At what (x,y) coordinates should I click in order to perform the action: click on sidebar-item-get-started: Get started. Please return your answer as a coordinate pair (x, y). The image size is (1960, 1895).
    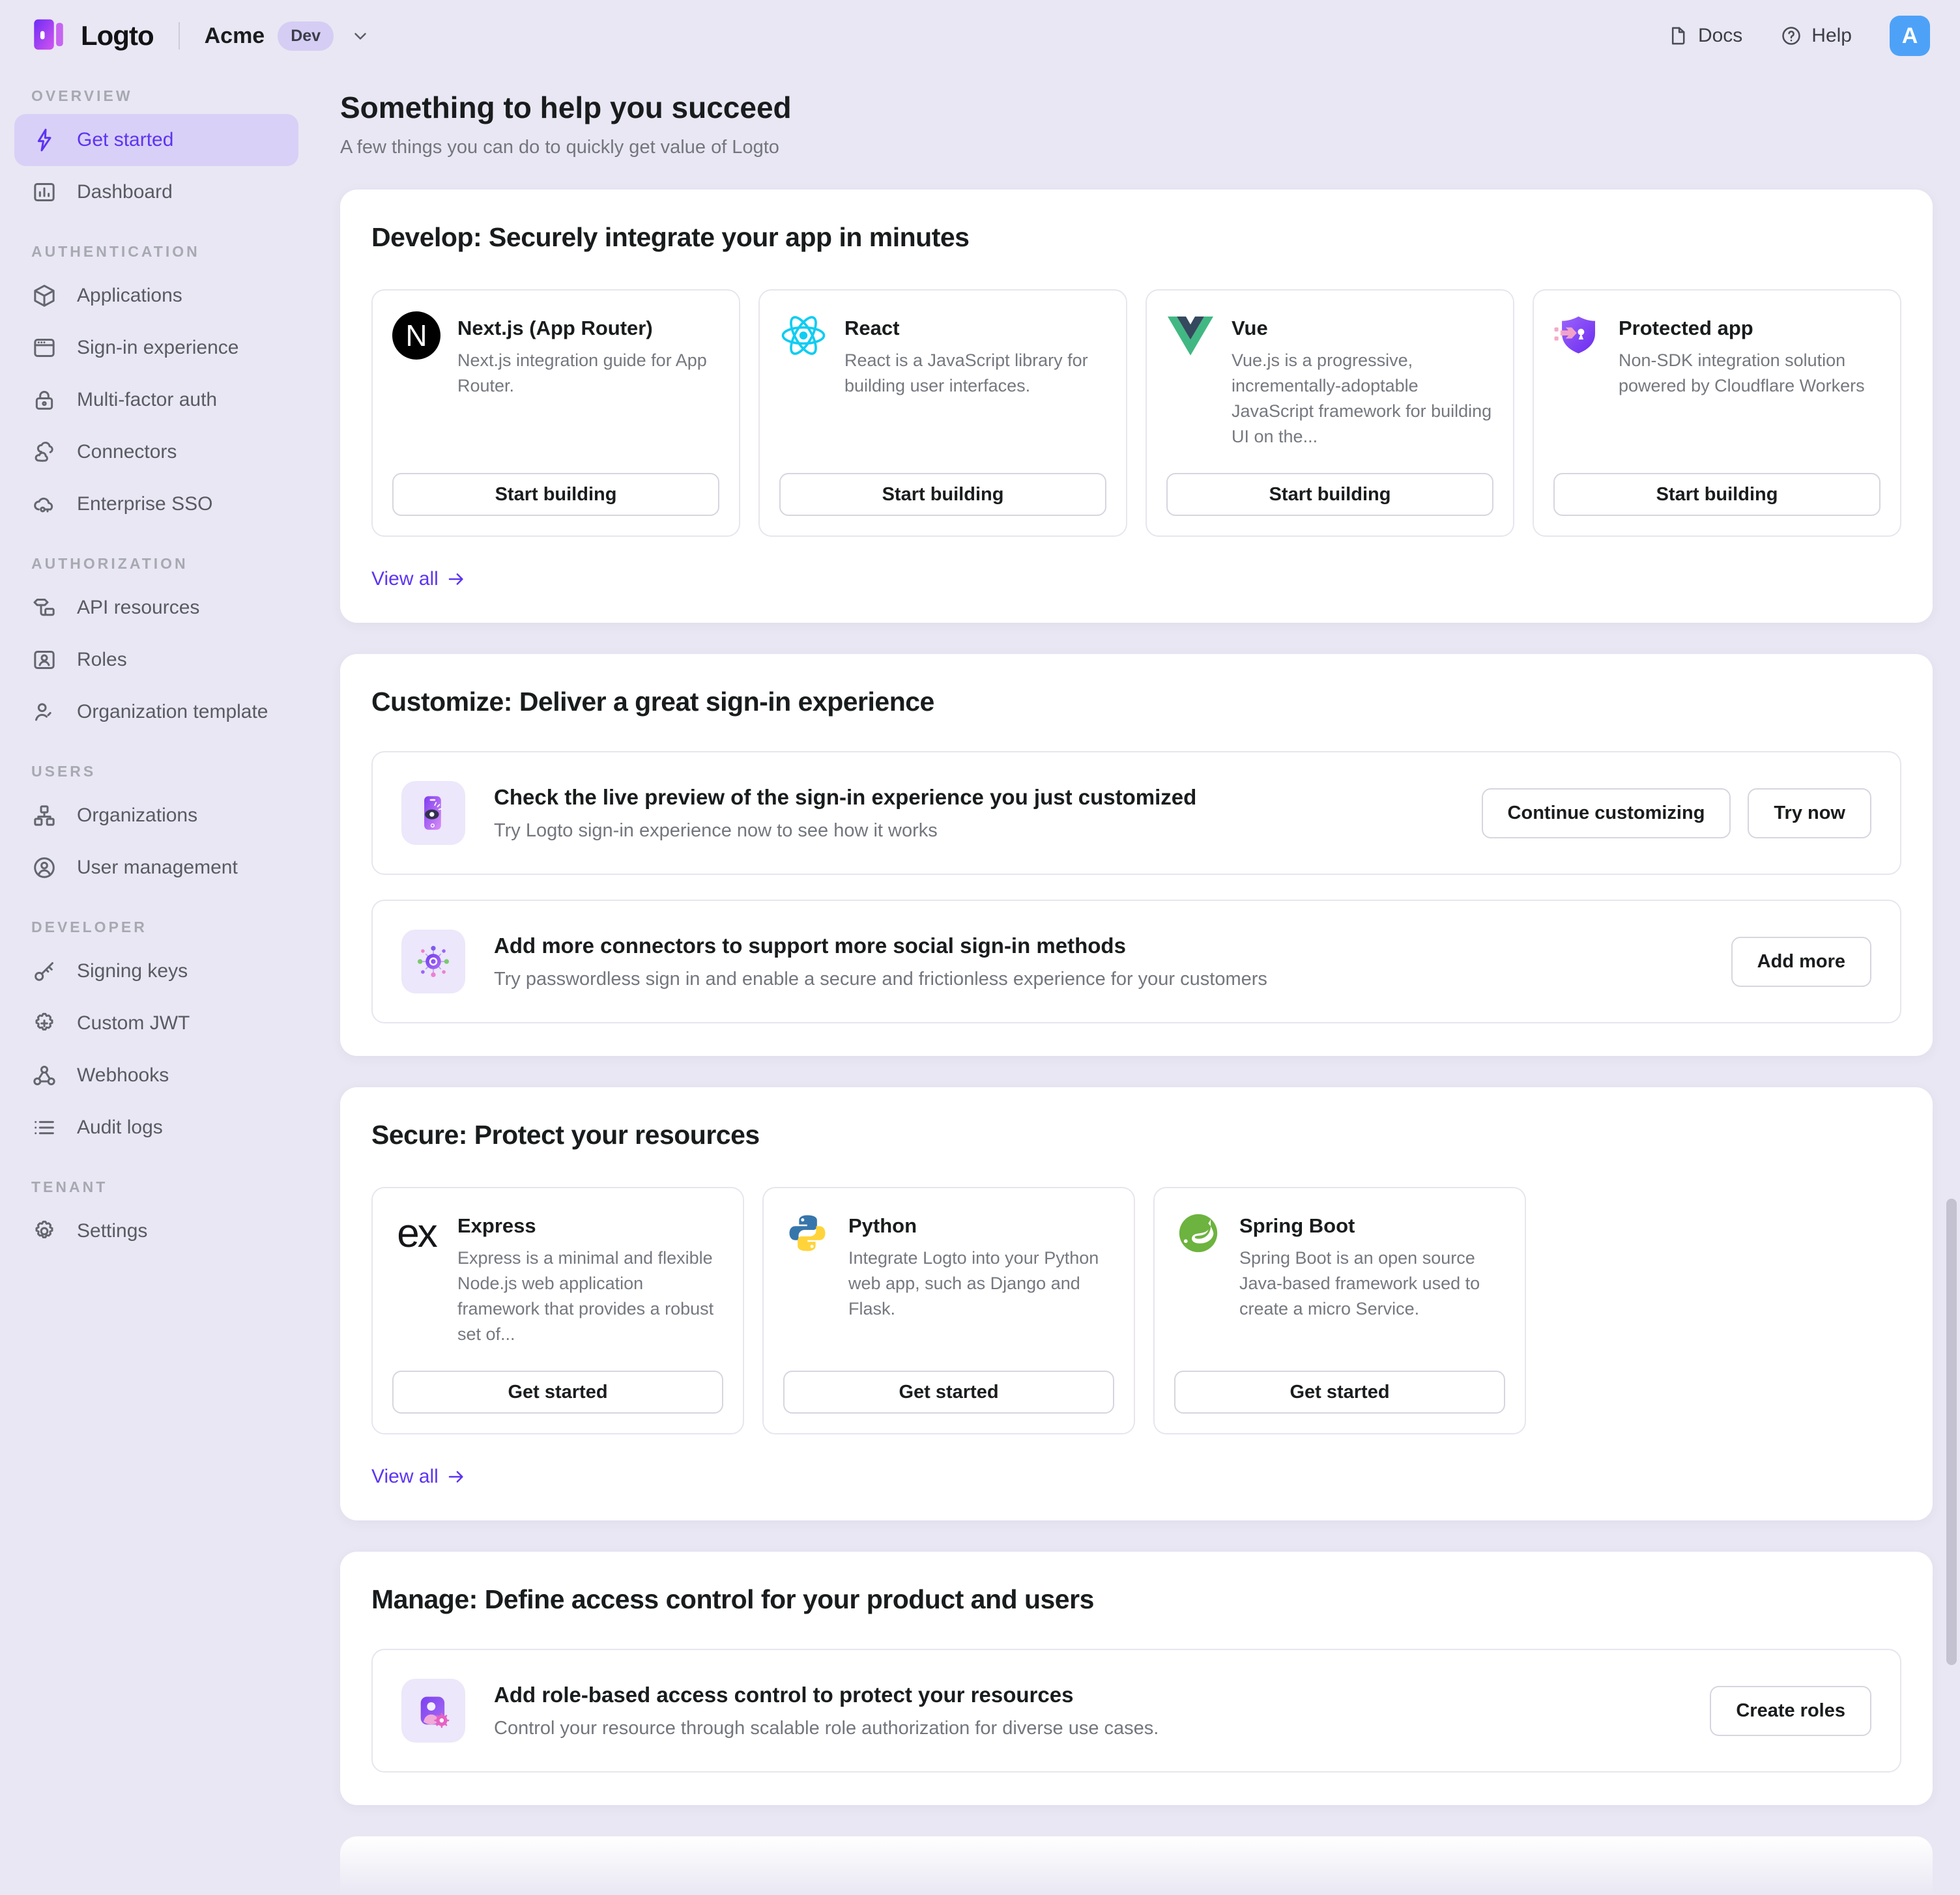
    Looking at the image, I should click on (156, 140).